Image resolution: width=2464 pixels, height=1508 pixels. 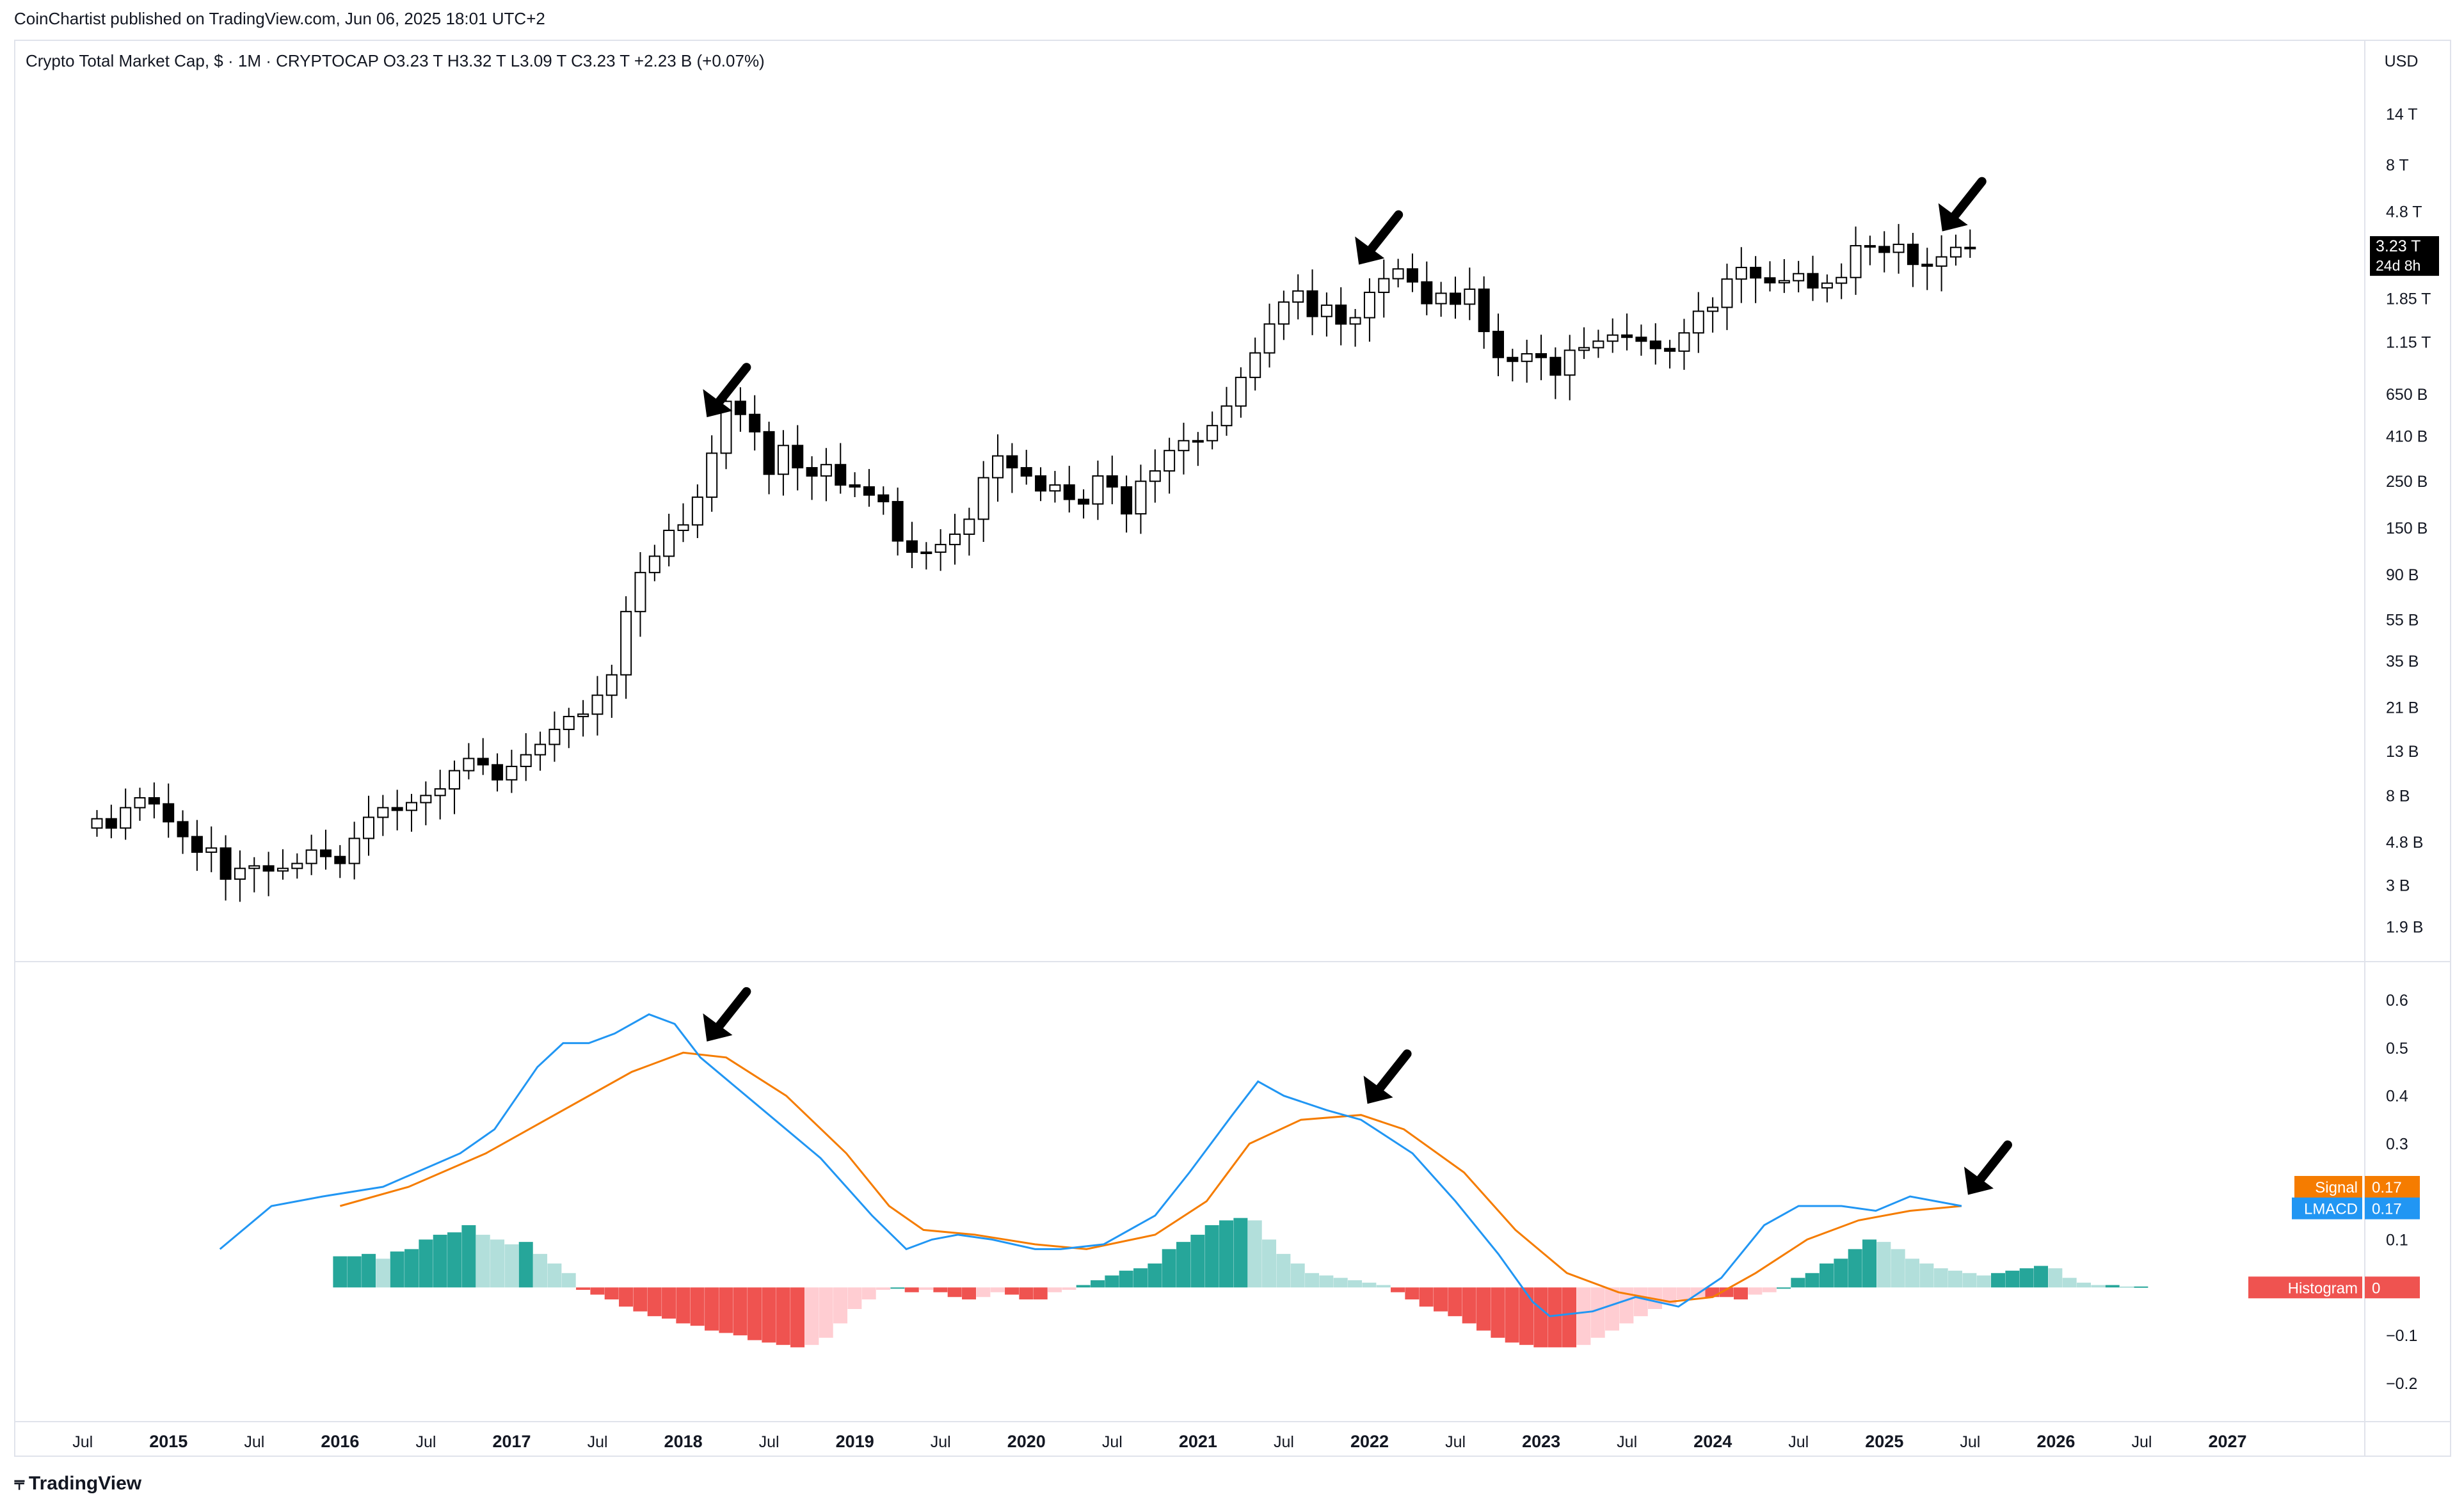 What do you see at coordinates (2402, 114) in the screenshot?
I see `price-tick-label: 14 T` at bounding box center [2402, 114].